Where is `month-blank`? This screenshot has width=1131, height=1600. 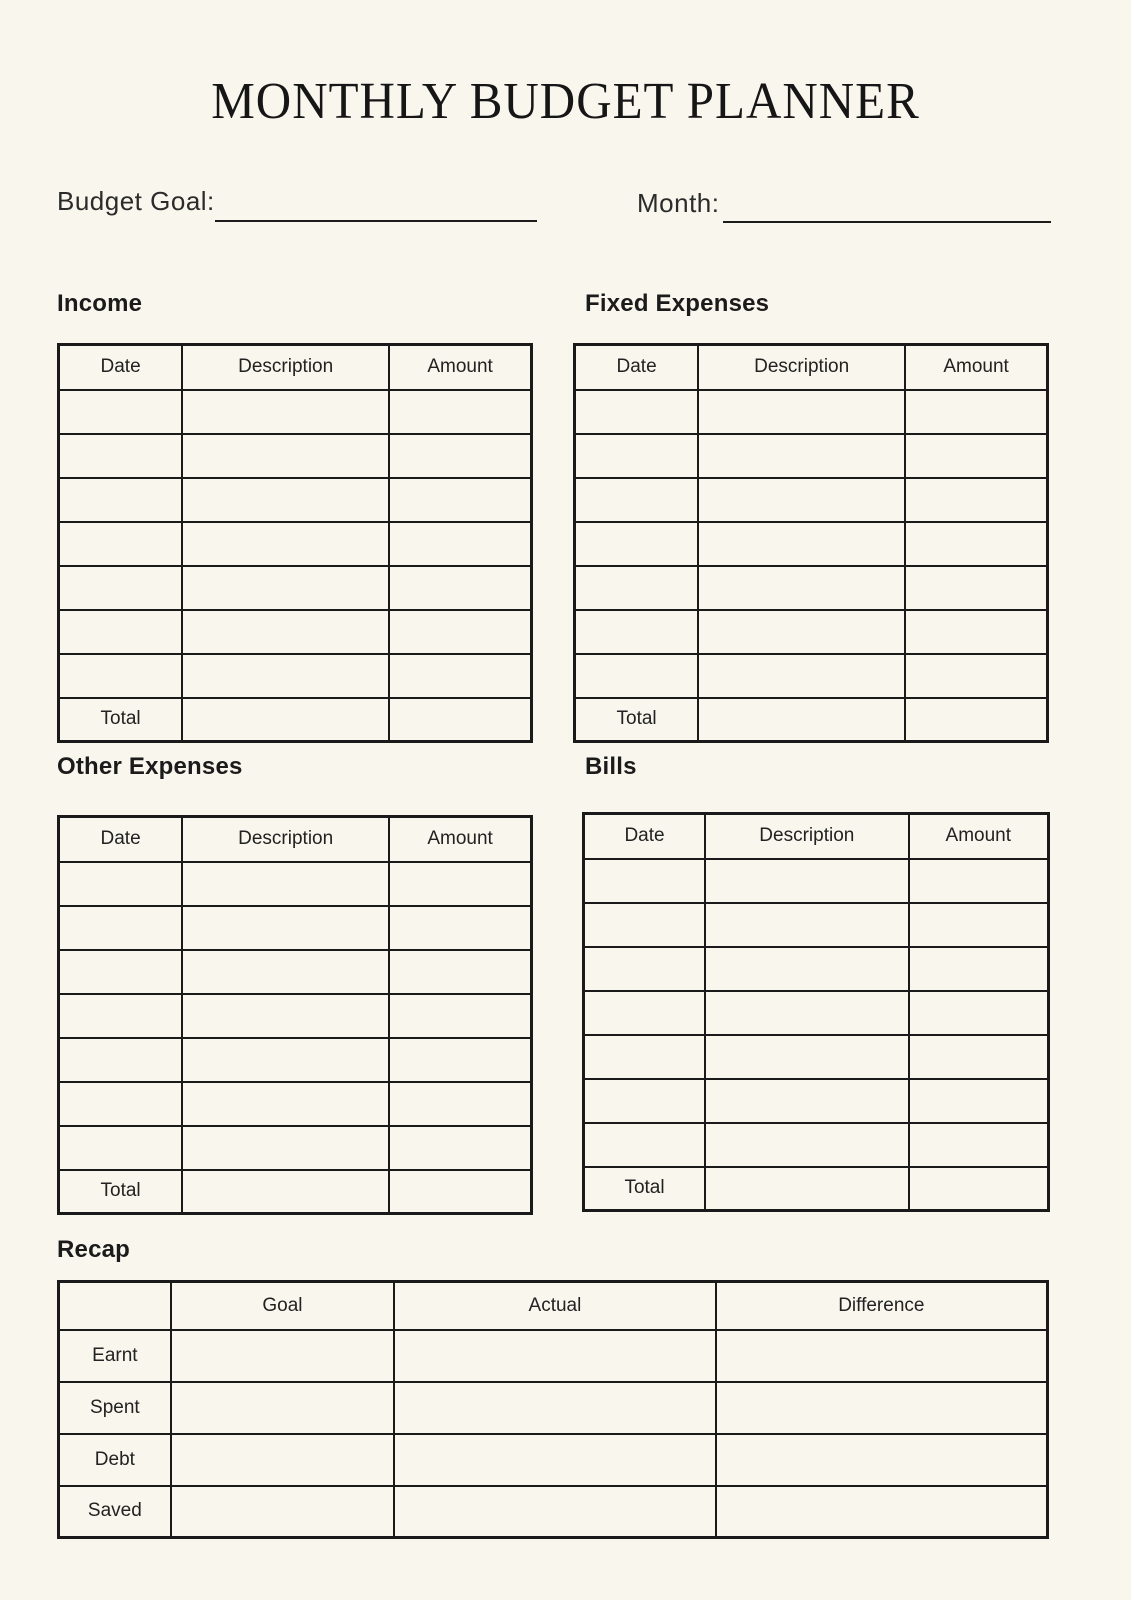 month-blank is located at coordinates (887, 222).